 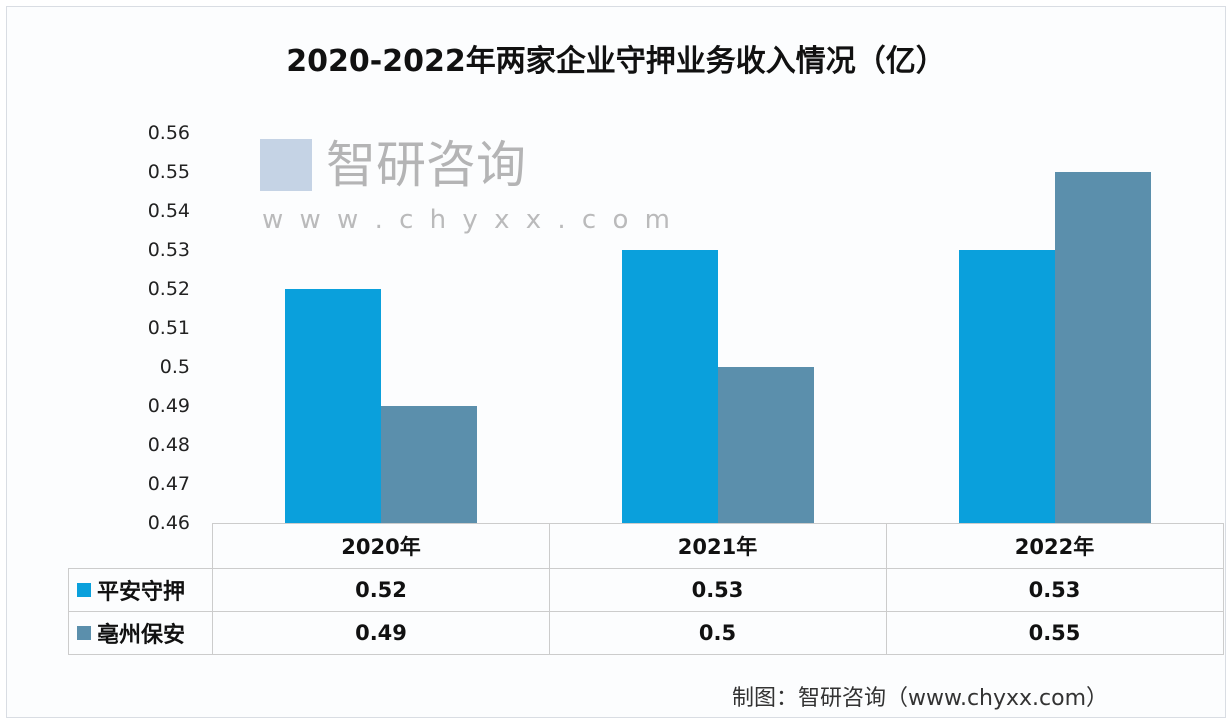 I want to click on y-tick-label: 0.53, so click(x=168, y=250).